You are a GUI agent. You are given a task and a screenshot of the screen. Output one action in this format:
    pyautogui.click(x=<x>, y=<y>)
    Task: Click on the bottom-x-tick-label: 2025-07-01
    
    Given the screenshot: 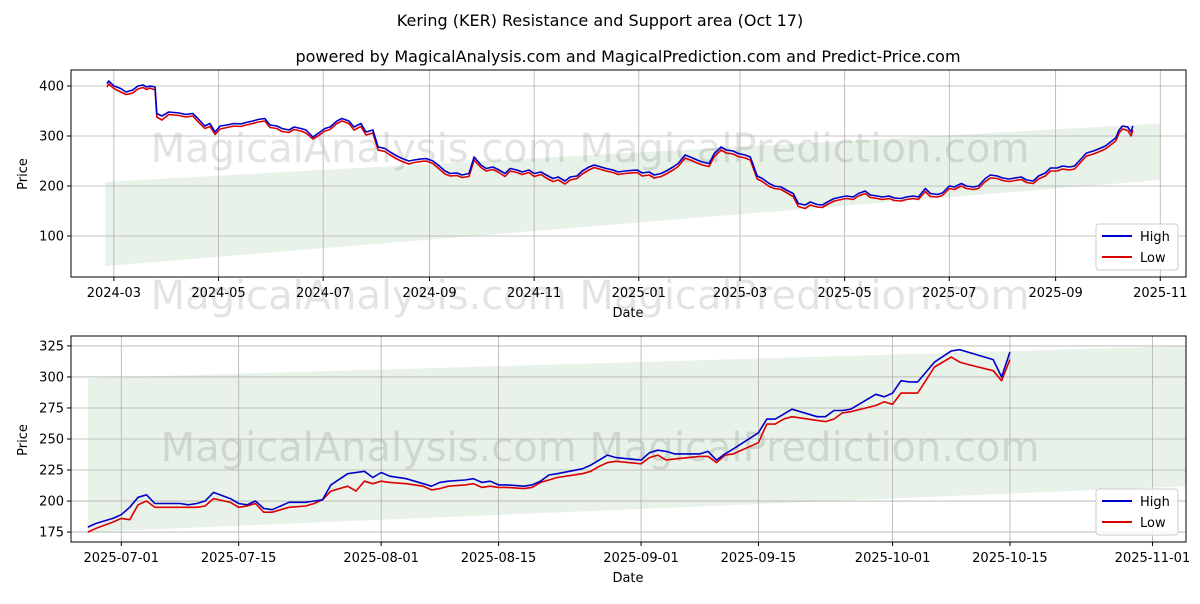 What is the action you would take?
    pyautogui.click(x=122, y=558)
    